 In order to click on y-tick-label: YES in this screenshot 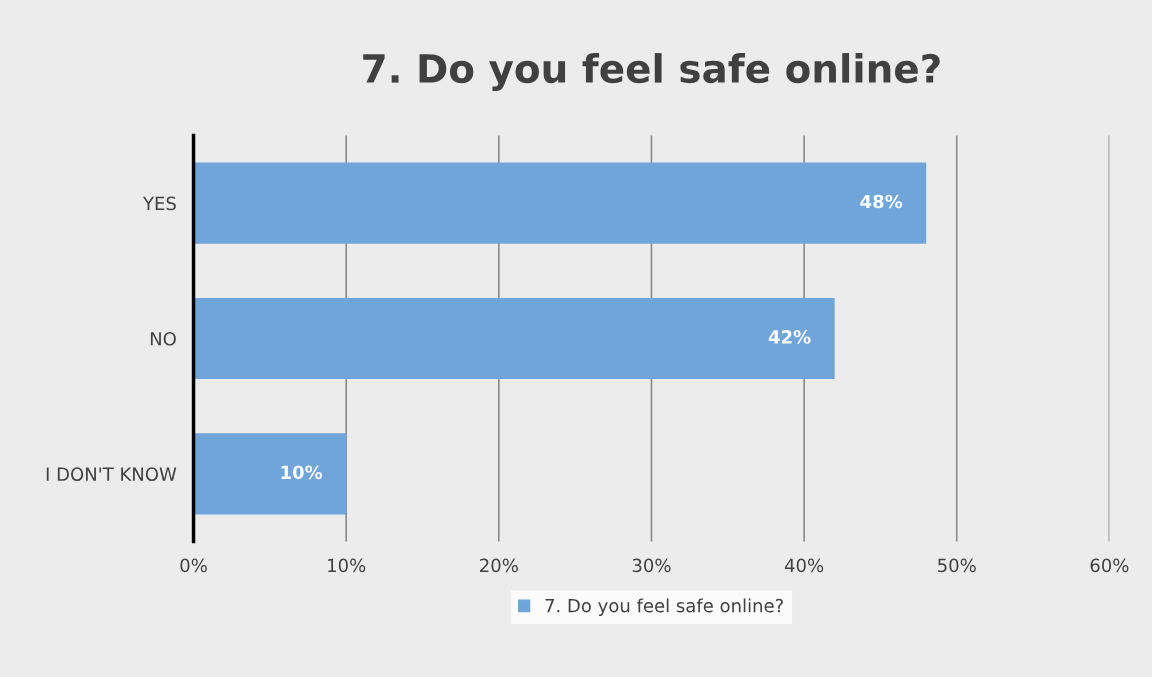, I will do `click(159, 203)`.